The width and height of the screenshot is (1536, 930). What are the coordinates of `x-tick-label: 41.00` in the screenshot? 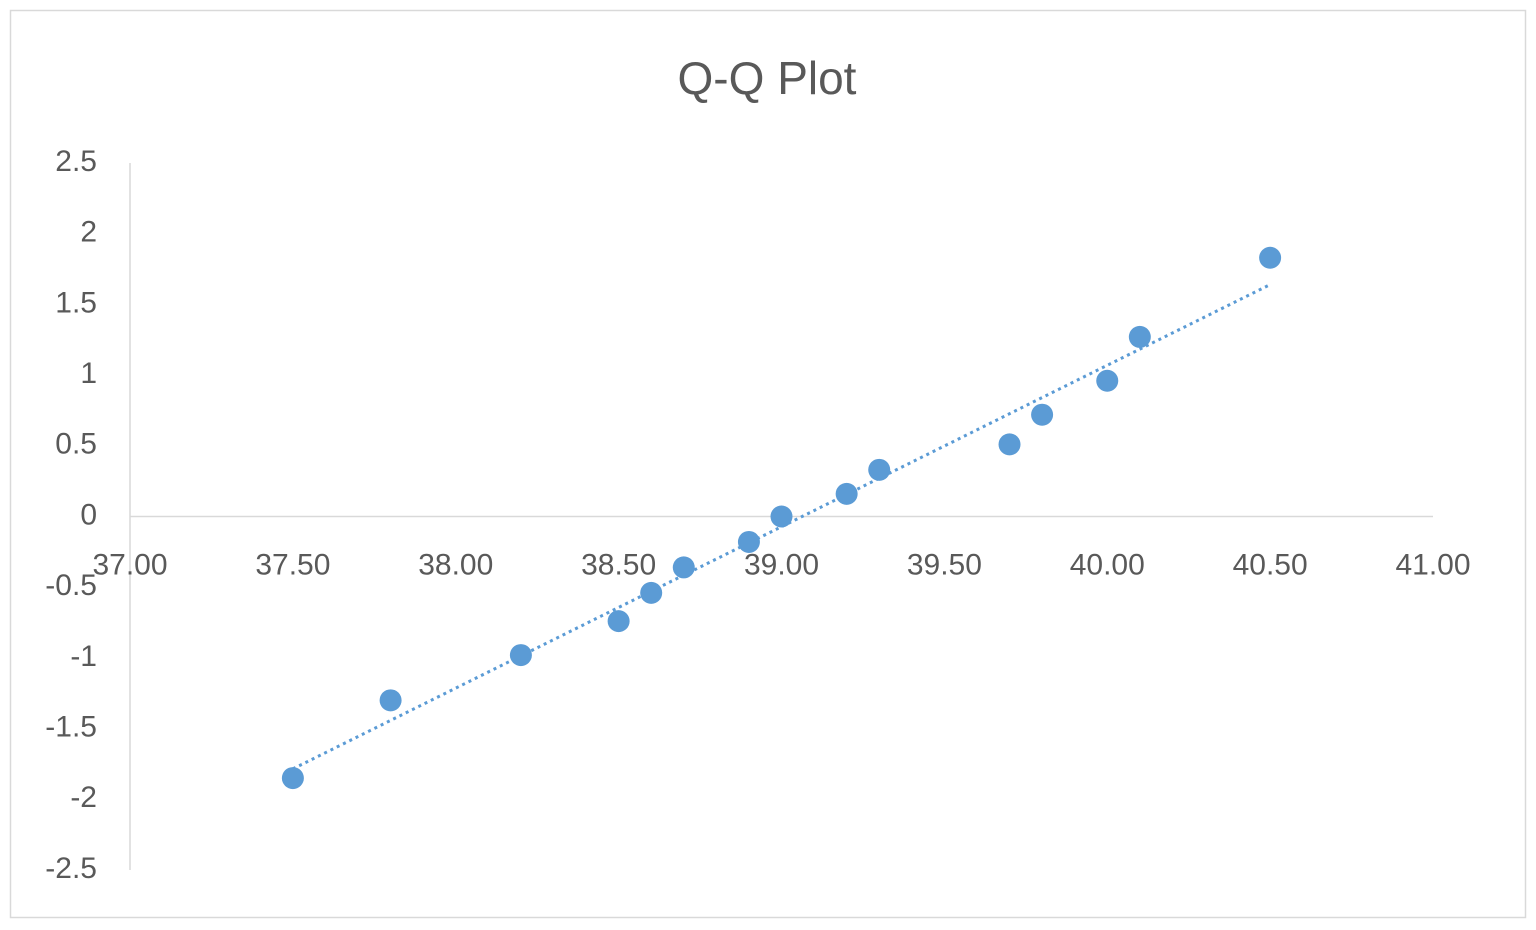 It's located at (1432, 564).